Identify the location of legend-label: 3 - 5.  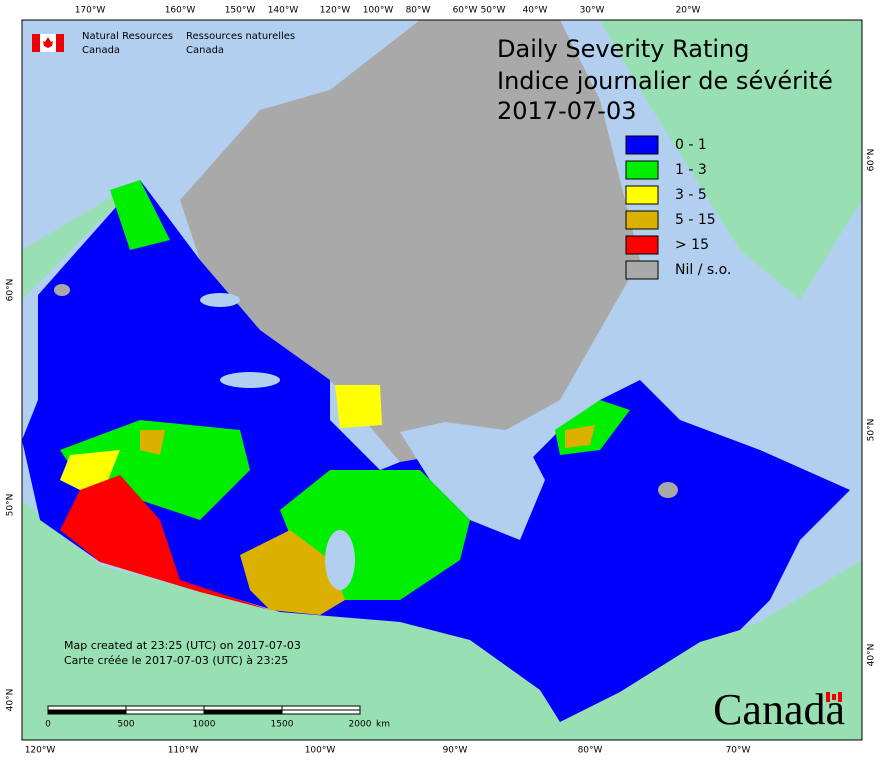
(691, 195).